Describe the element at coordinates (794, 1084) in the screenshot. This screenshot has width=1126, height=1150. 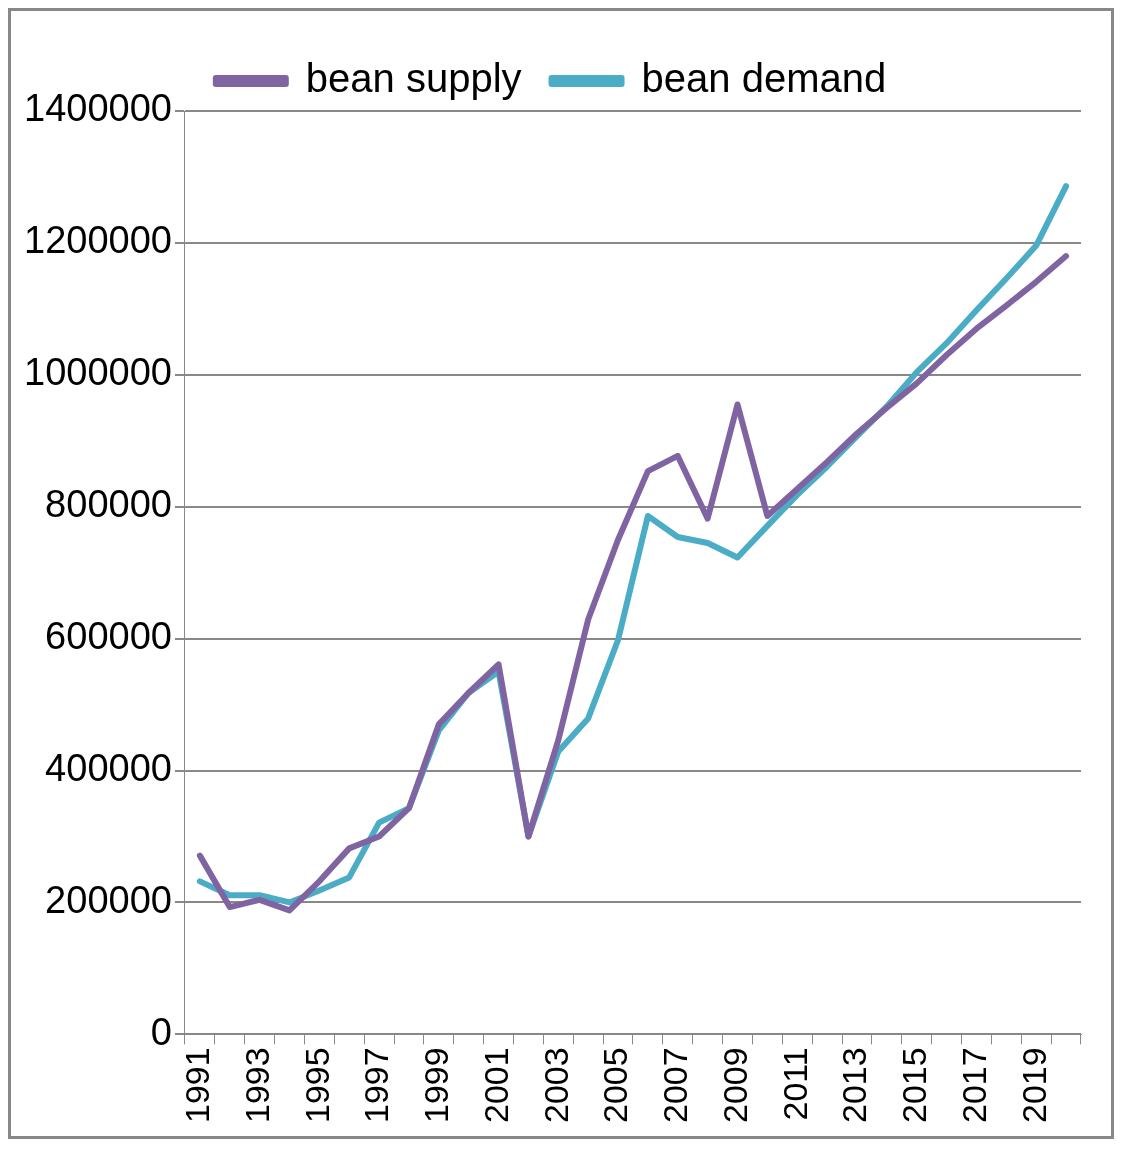
I see `x-tick-label: 2011` at that location.